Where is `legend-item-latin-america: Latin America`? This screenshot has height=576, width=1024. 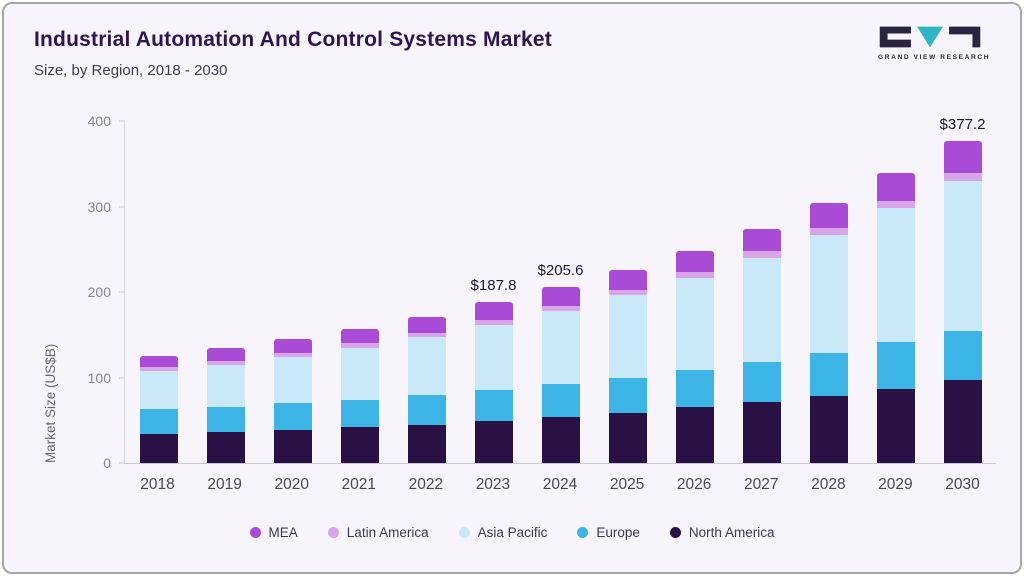
legend-item-latin-america: Latin America is located at coordinates (378, 532).